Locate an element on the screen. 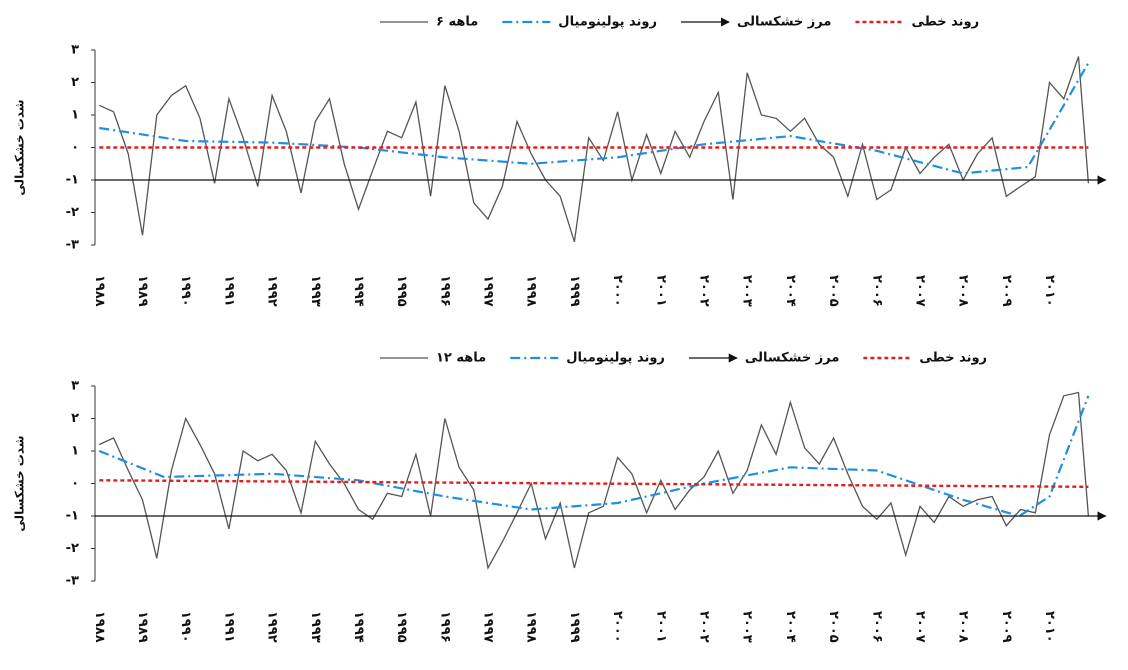 The image size is (1128, 670). legend-label: ۱۲ ماهه is located at coordinates (461, 358).